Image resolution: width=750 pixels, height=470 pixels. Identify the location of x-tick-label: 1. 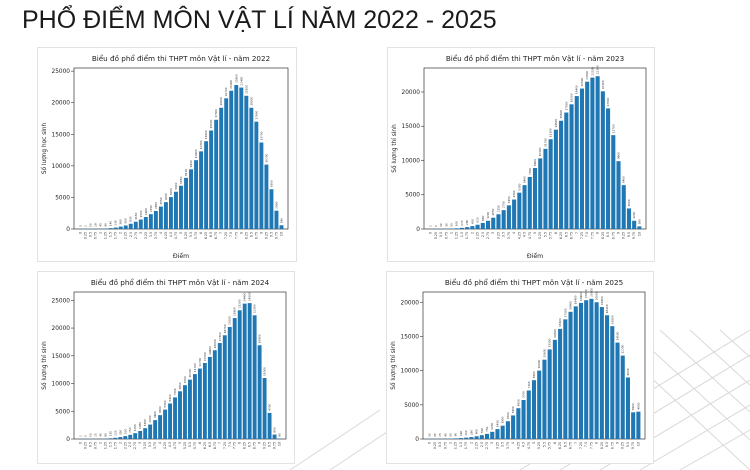
(451, 233).